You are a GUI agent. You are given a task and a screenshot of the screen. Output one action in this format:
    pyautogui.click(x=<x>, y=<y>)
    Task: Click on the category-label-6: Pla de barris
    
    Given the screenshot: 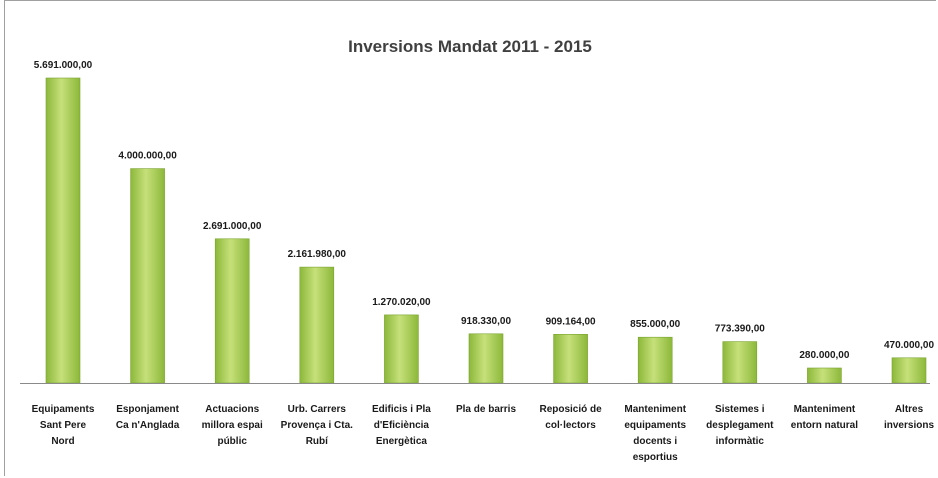 What is the action you would take?
    pyautogui.click(x=486, y=409)
    